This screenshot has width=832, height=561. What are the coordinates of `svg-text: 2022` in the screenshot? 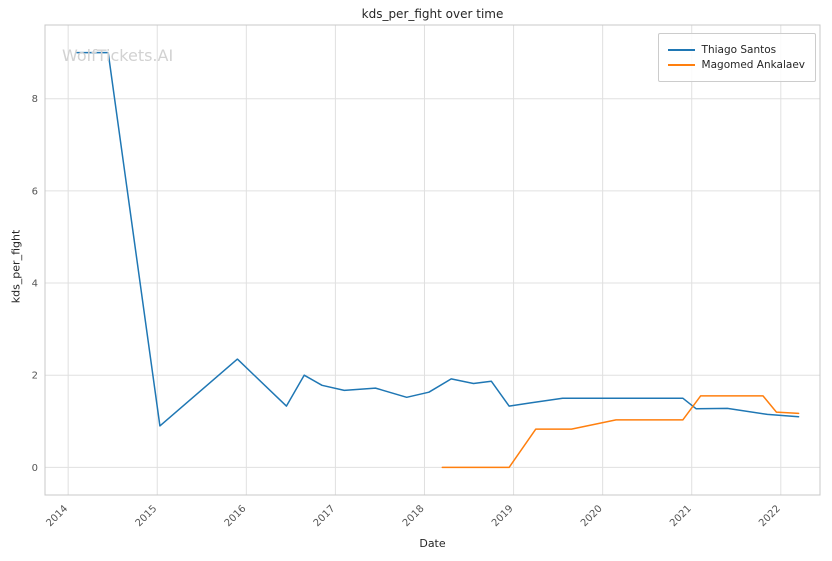 It's located at (770, 516).